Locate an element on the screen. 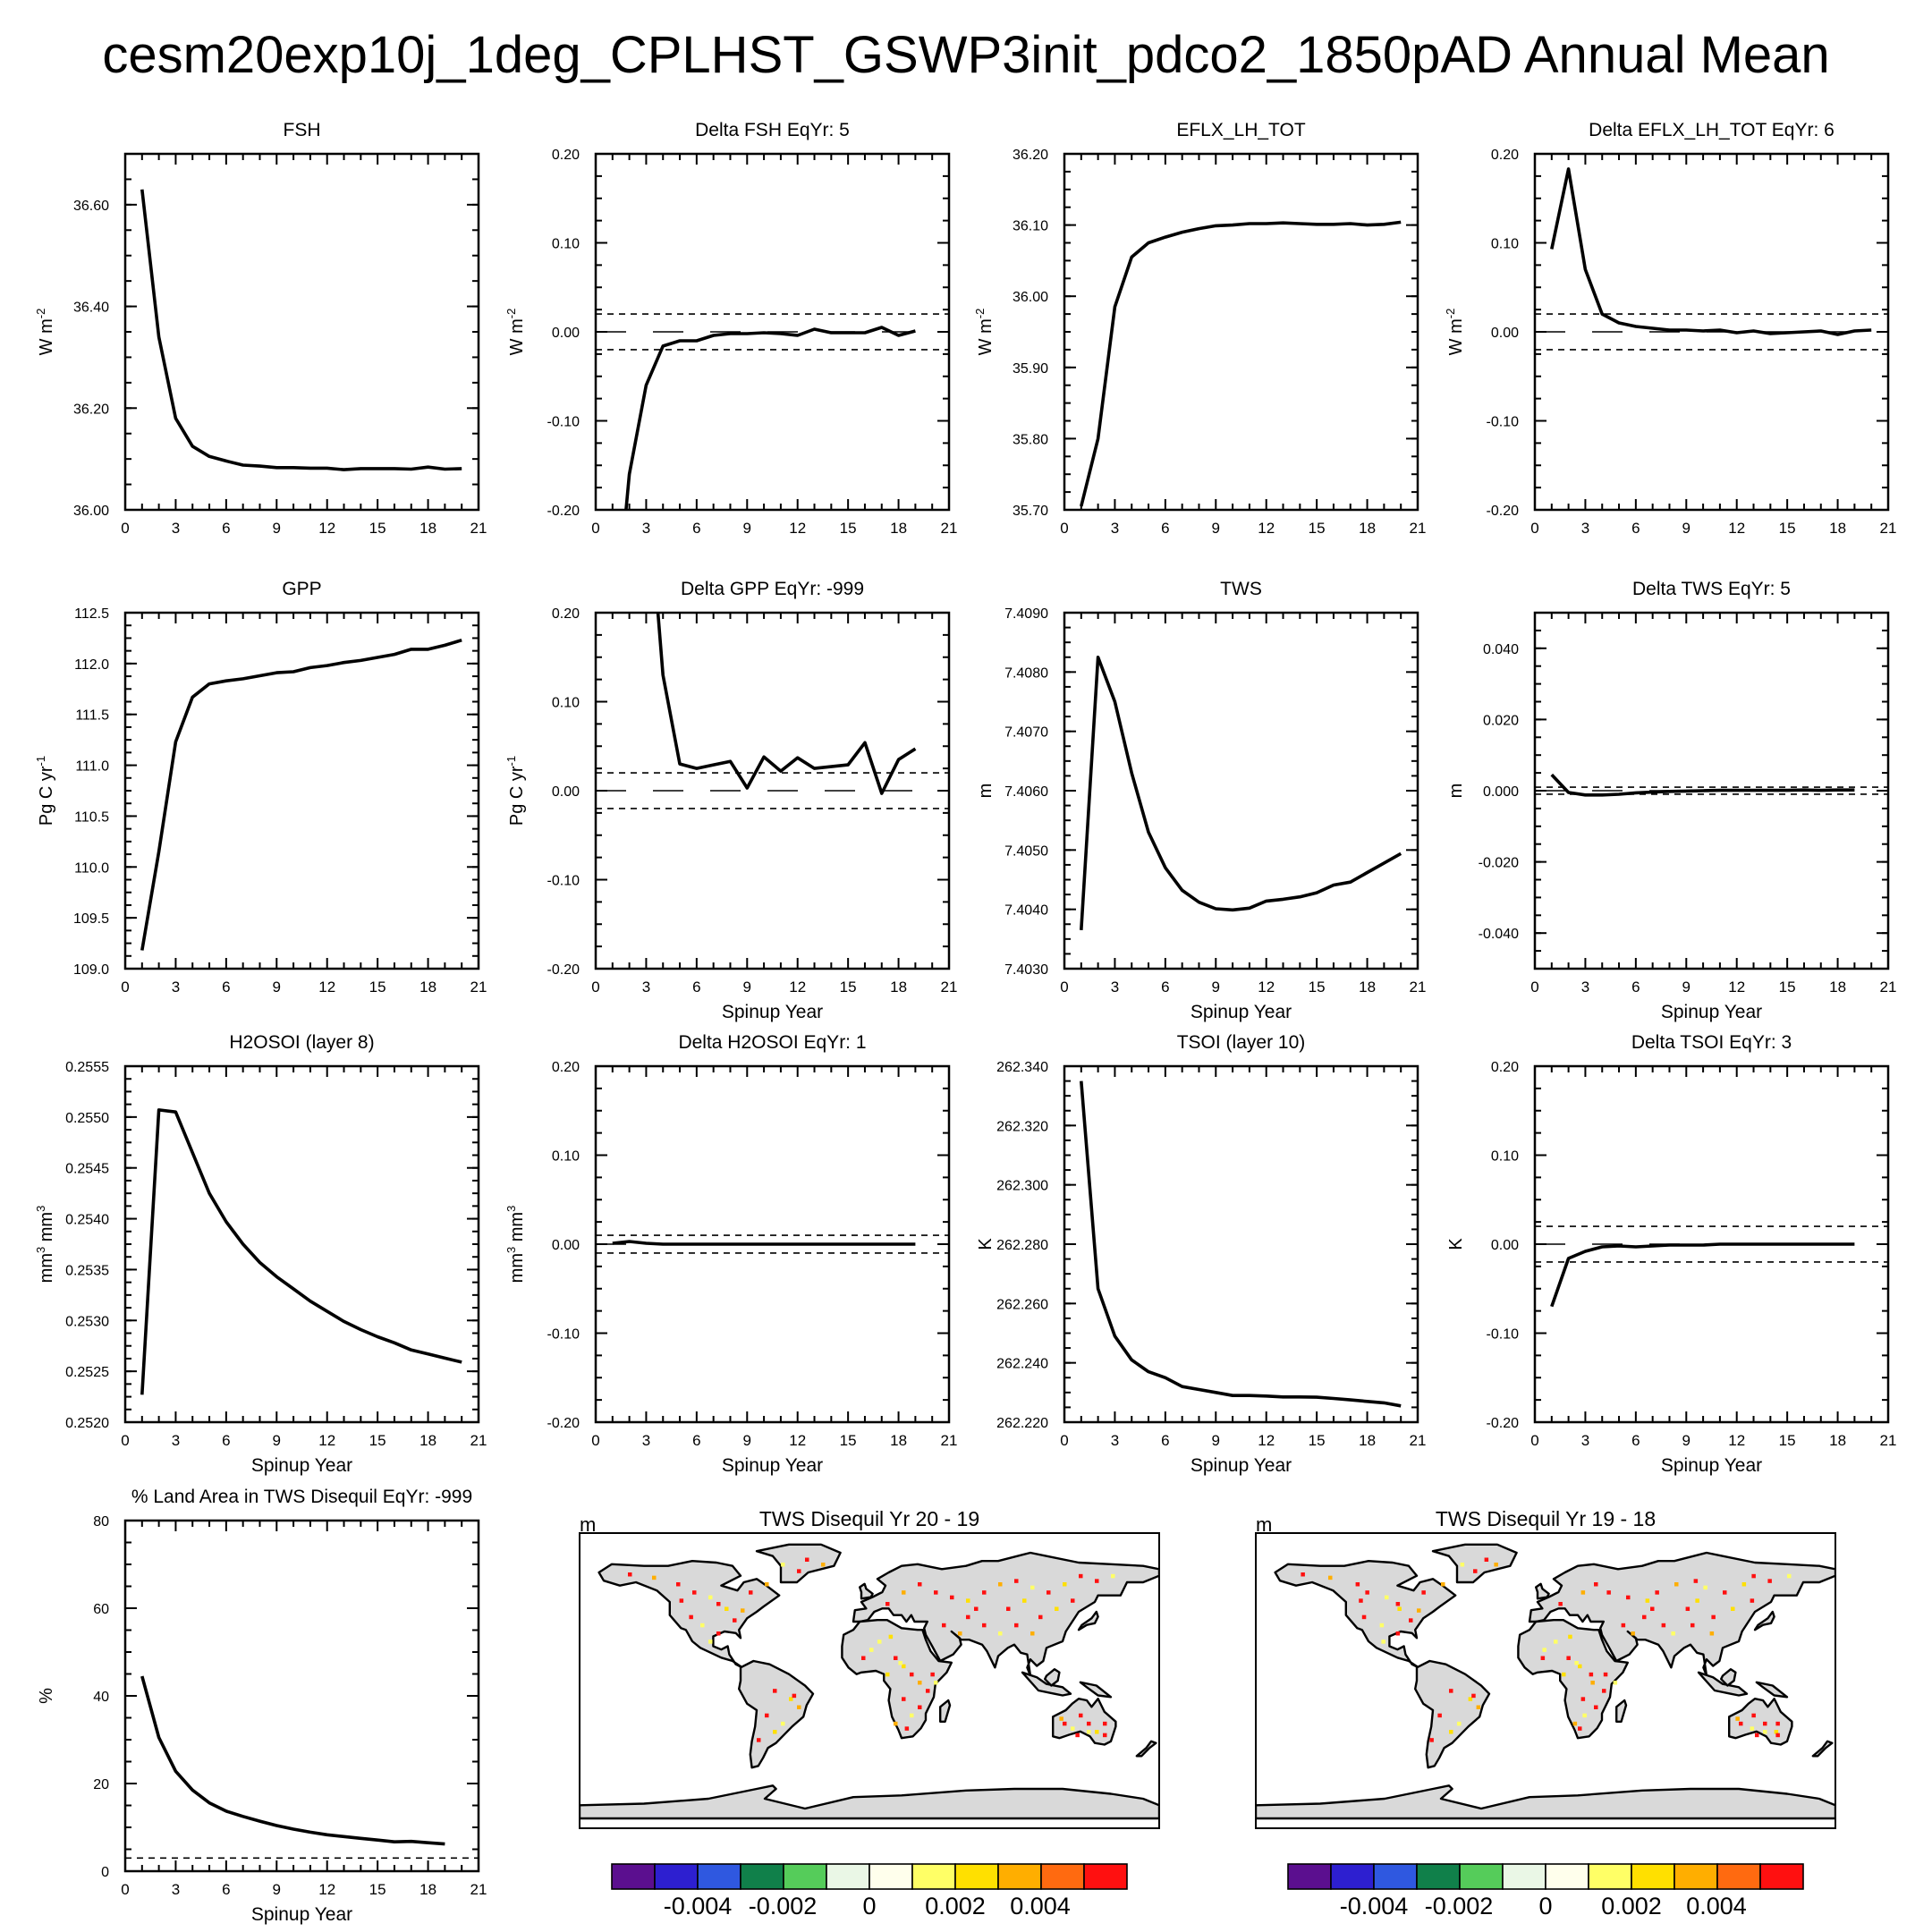 The width and height of the screenshot is (1932, 1932). map-1-land is located at coordinates (869, 1681).